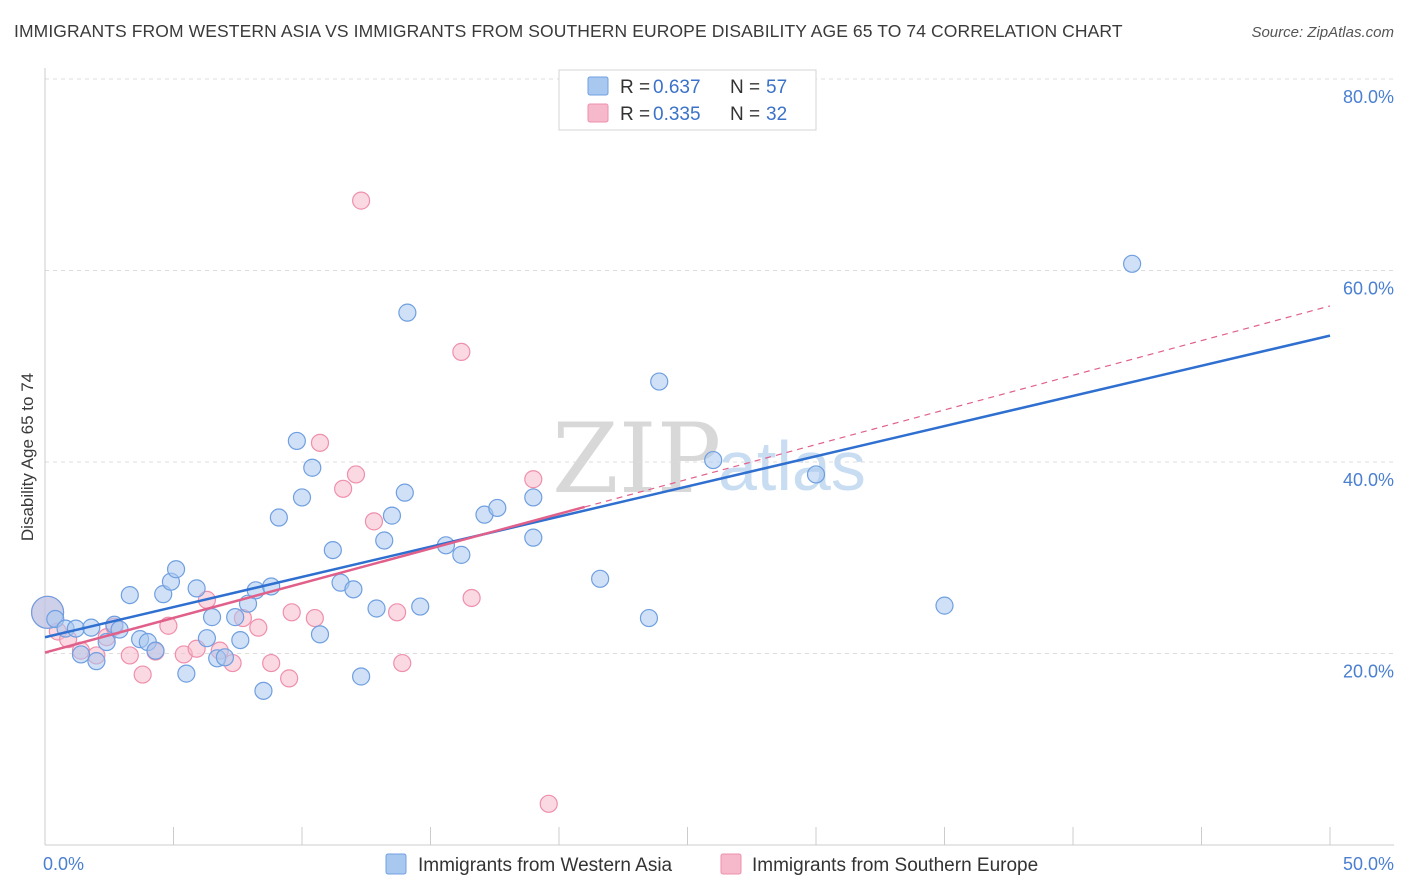 The width and height of the screenshot is (1406, 892). Describe the element at coordinates (315, 579) in the screenshot. I see `pink-trend-line` at that location.